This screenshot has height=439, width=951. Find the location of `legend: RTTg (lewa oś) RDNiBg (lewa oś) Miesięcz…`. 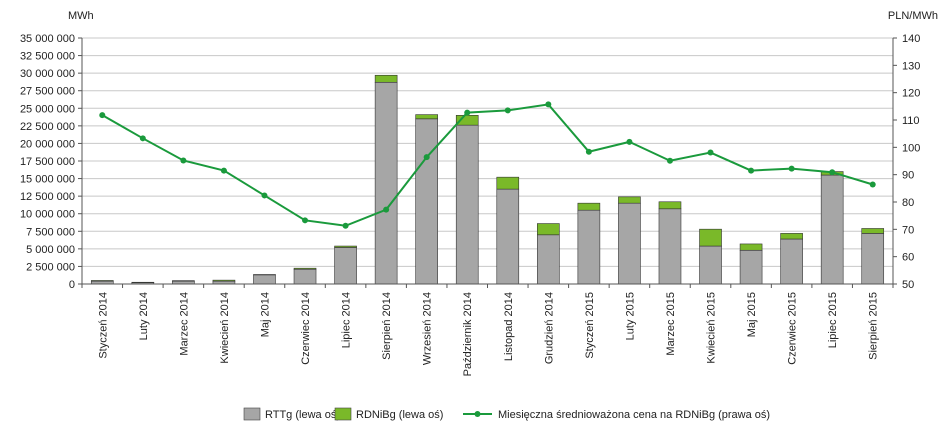

legend: RTTg (lewa oś) RDNiBg (lewa oś) Miesięcz… is located at coordinates (507, 414).